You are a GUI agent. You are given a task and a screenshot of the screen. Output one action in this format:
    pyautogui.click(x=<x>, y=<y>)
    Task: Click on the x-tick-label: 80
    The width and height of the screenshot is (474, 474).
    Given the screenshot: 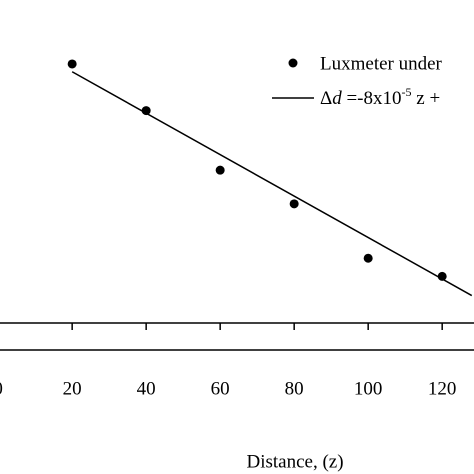 What is the action you would take?
    pyautogui.click(x=294, y=388)
    